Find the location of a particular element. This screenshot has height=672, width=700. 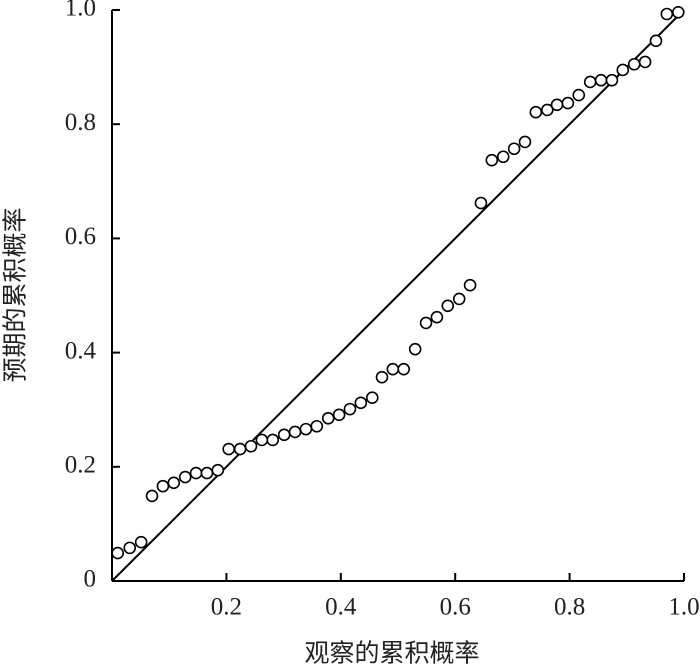

y-tick-label: 0.6 is located at coordinates (80, 236).